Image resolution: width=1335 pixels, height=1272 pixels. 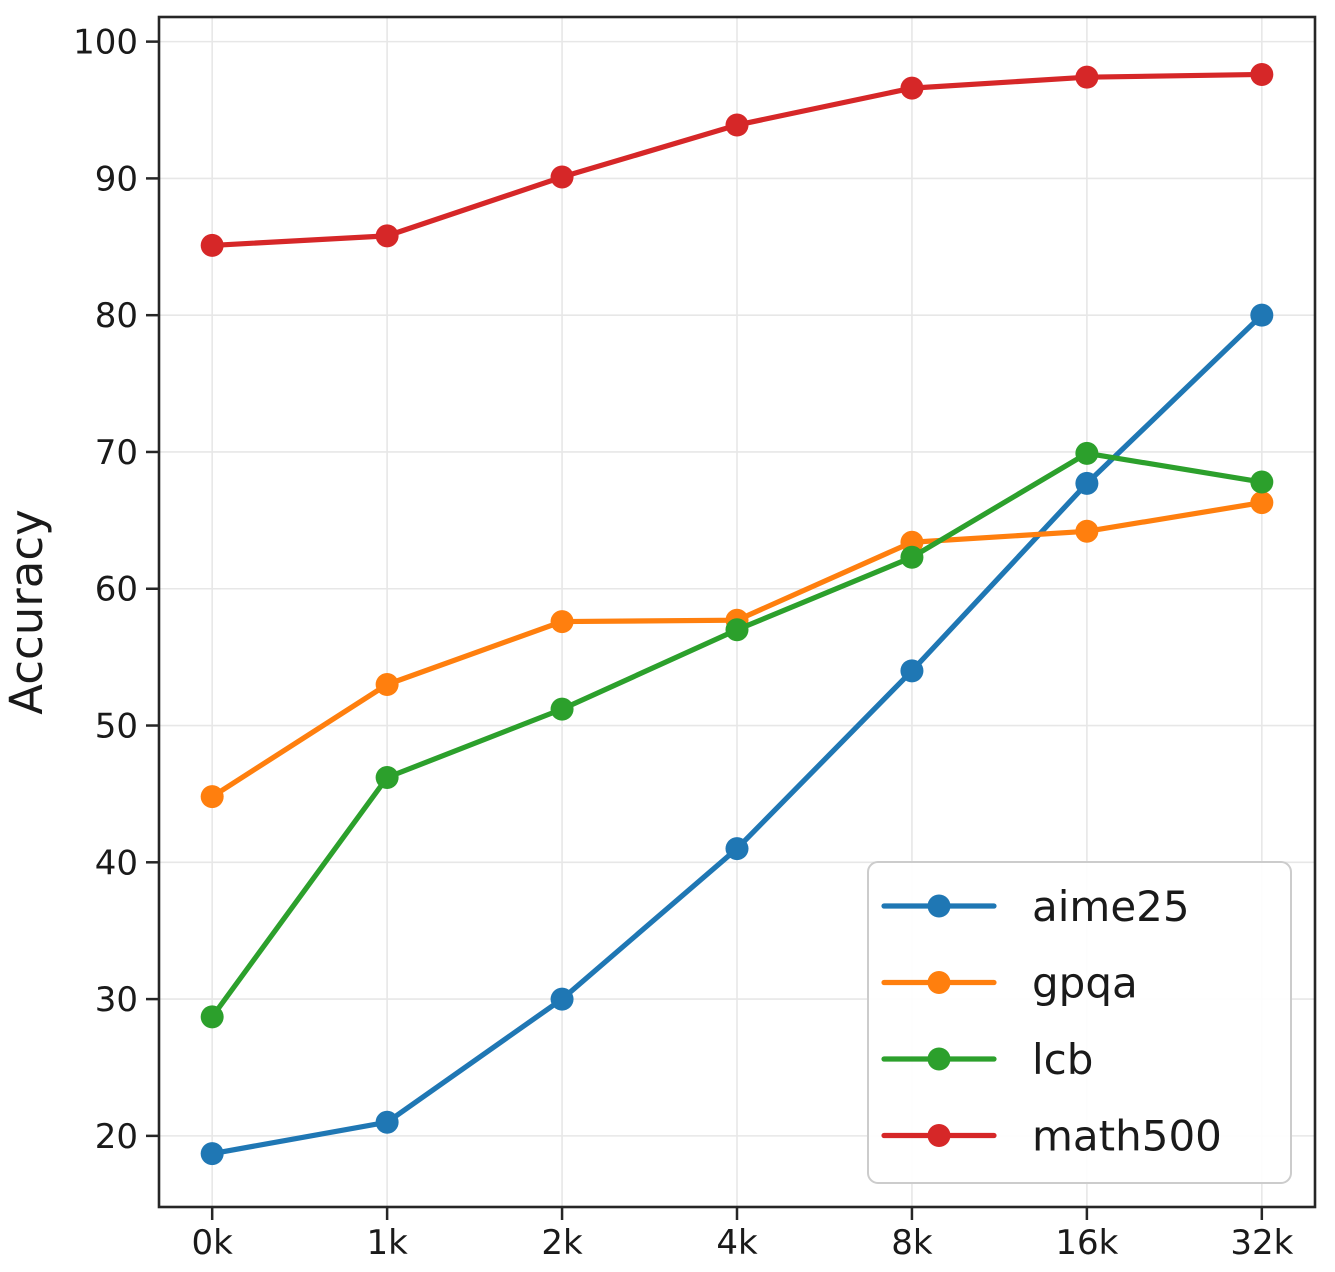 I want to click on series-point-math500-4k, so click(x=737, y=125).